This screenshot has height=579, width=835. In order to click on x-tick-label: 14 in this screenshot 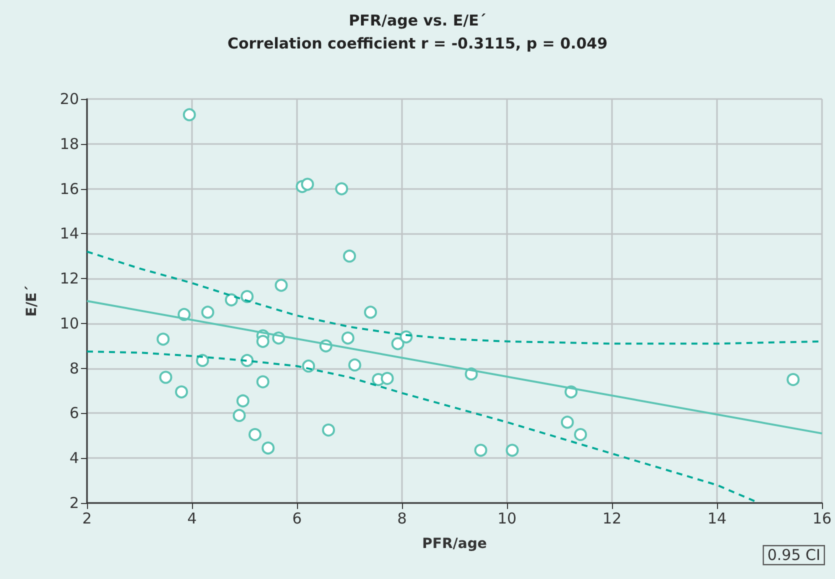, I will do `click(717, 519)`.